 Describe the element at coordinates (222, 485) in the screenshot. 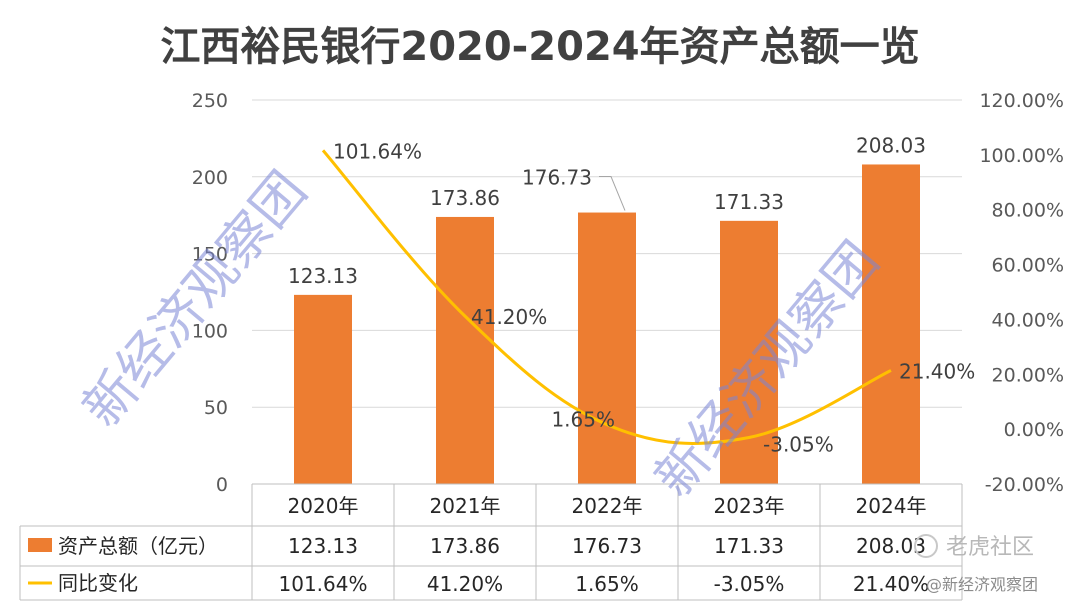

I see `left-tick-label: 0` at that location.